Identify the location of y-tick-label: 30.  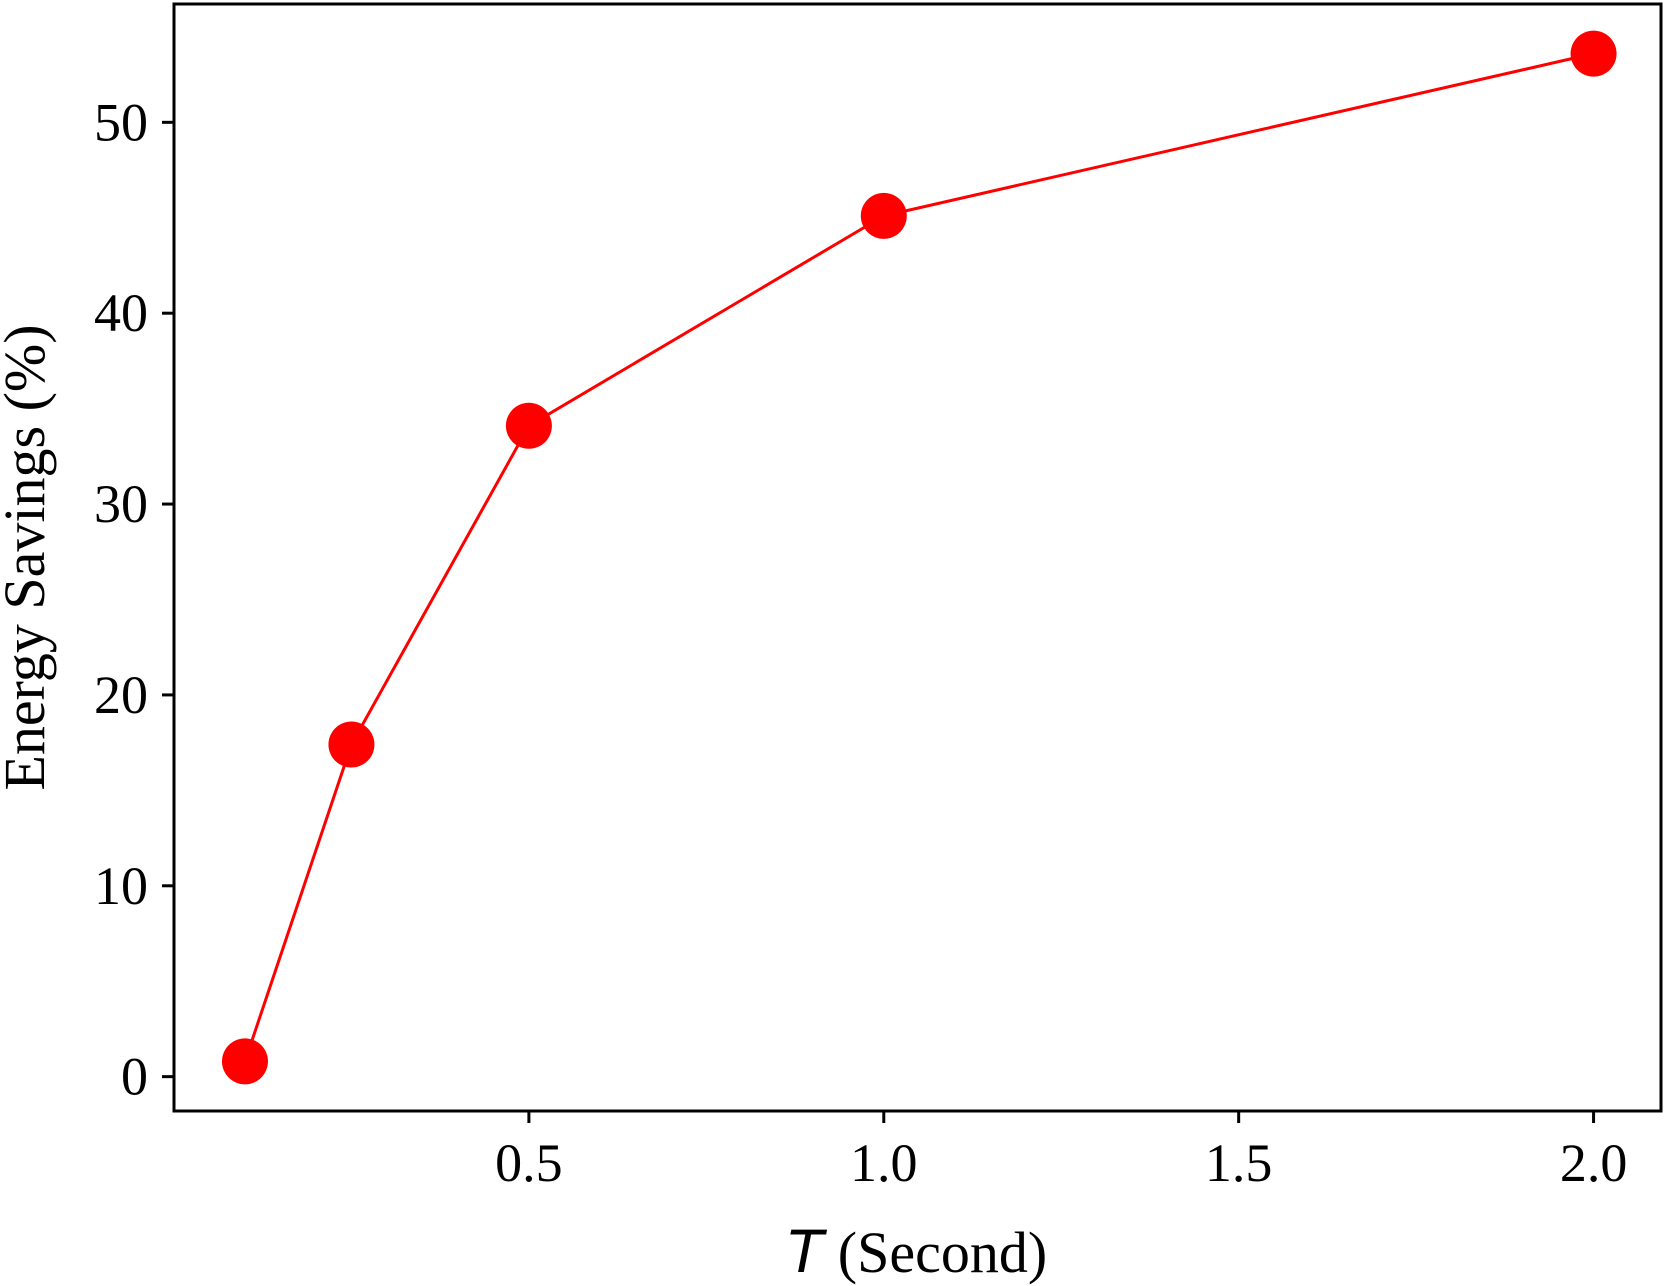
(121, 504).